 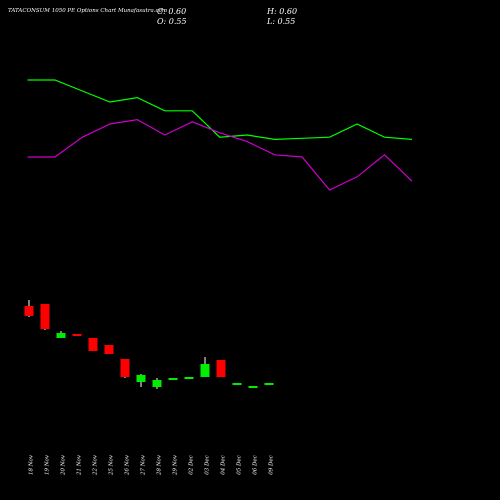 What do you see at coordinates (48, 464) in the screenshot?
I see `x-tick-label: 19 Nov` at bounding box center [48, 464].